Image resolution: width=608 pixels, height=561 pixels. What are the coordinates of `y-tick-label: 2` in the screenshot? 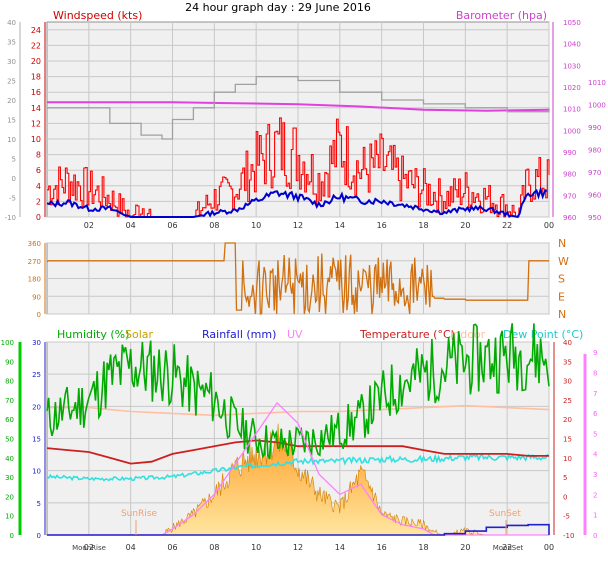 It's located at (595, 495).